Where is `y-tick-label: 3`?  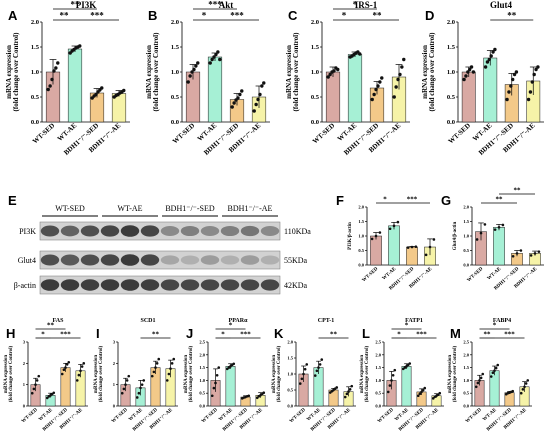 y-tick-label: 3 is located at coordinates (24, 342).